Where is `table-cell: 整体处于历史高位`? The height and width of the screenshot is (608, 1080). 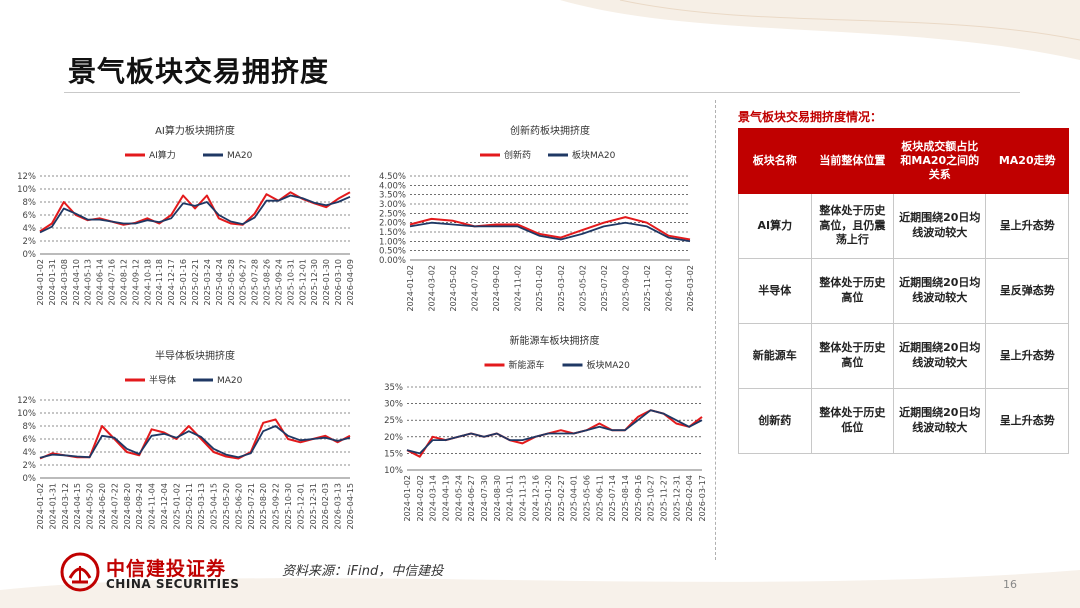
table-cell: 整体处于历史高位 is located at coordinates (852, 356).